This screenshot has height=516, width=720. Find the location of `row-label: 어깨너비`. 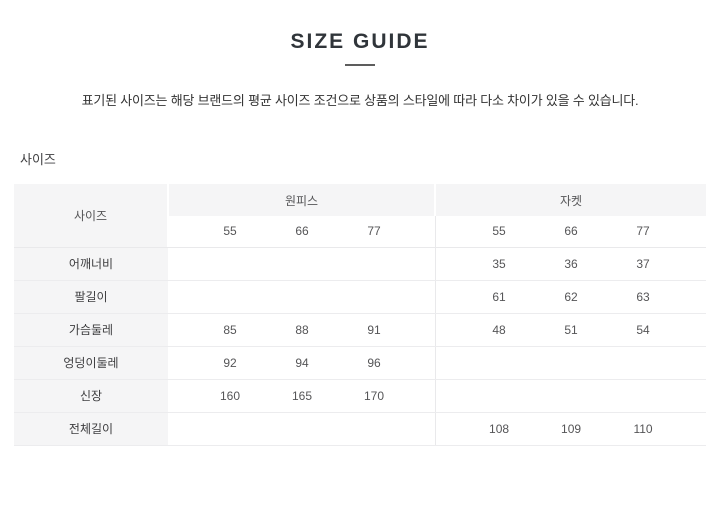

row-label: 어깨너비 is located at coordinates (91, 264).